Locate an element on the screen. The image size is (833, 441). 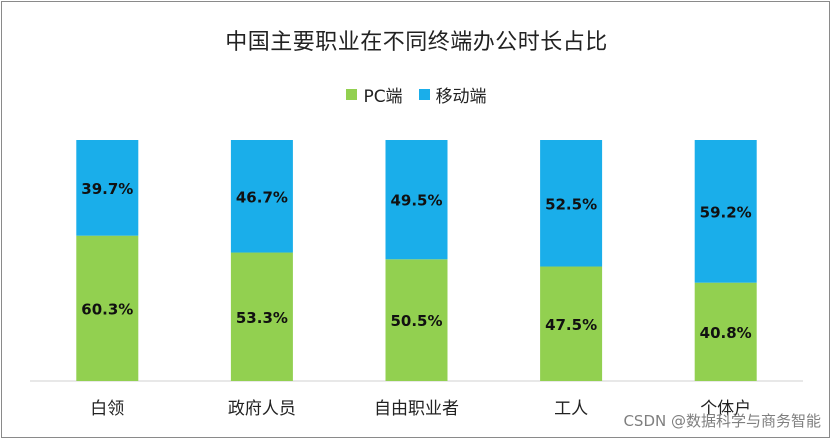
data-label-pc-0: 60.3% is located at coordinates (107, 309).